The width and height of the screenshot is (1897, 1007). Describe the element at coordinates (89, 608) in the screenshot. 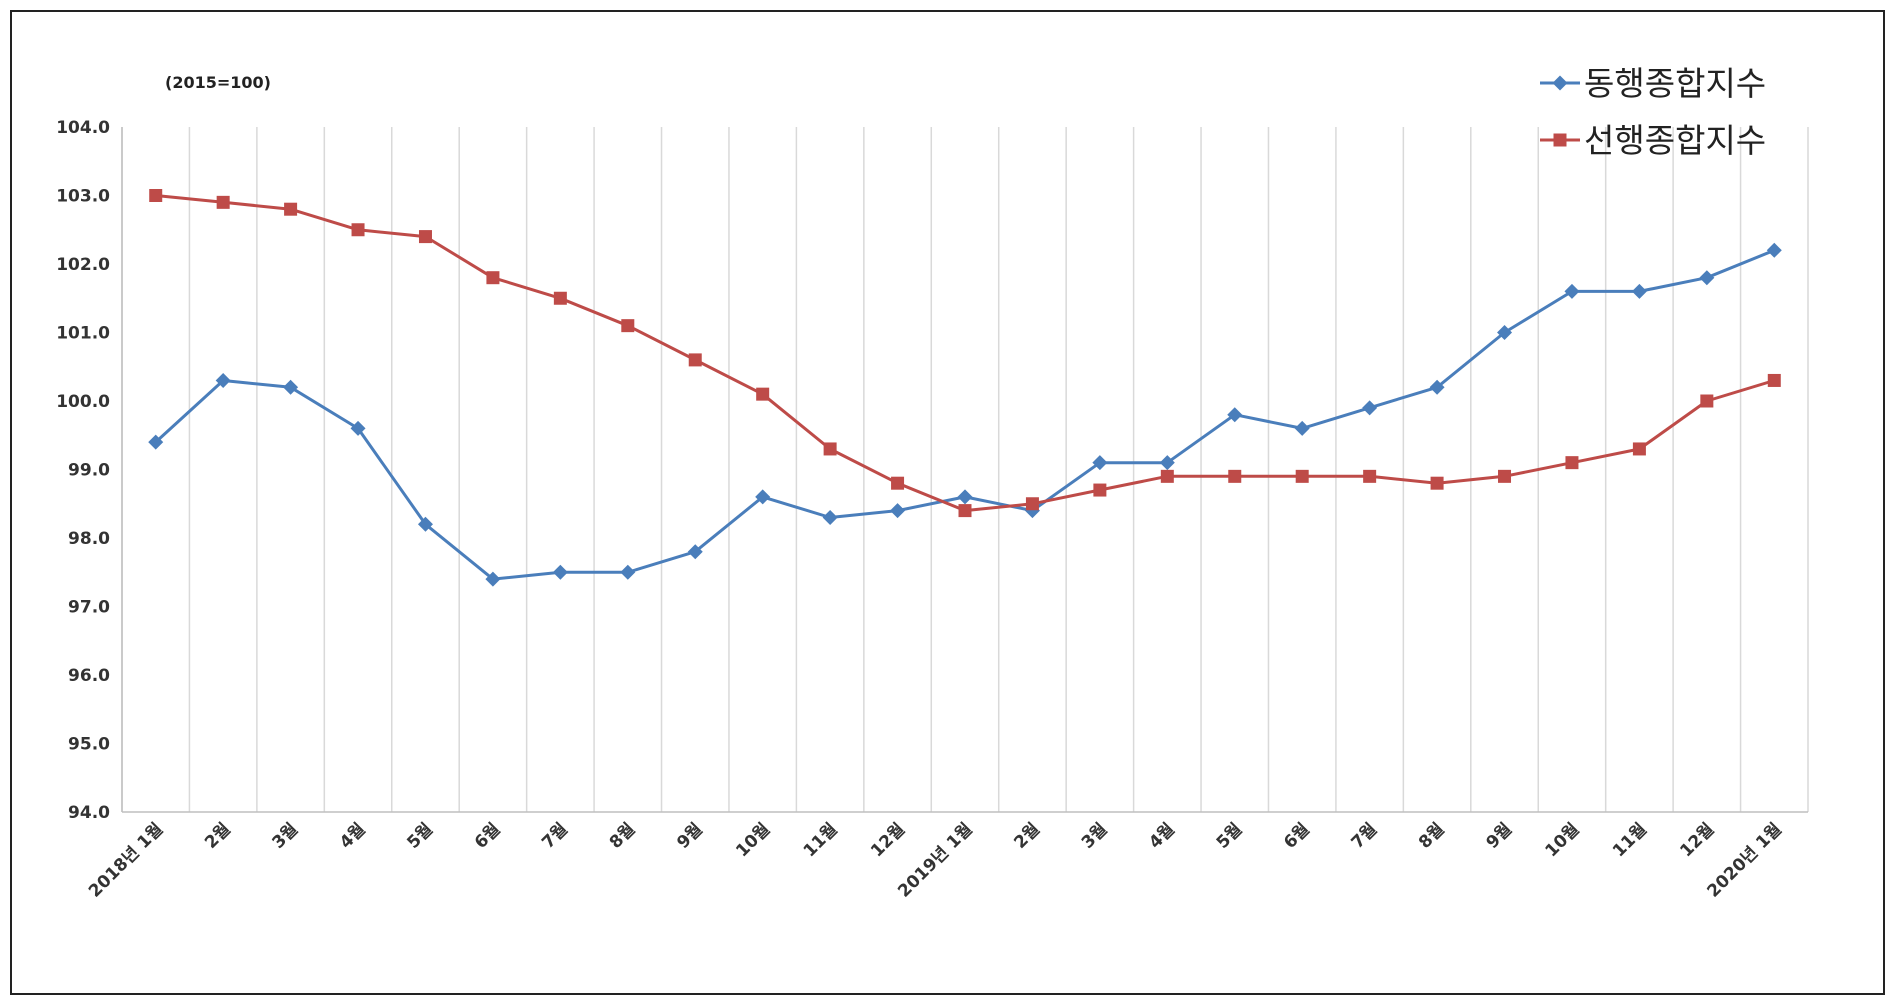

I see `y-tick-label: 97.0` at that location.